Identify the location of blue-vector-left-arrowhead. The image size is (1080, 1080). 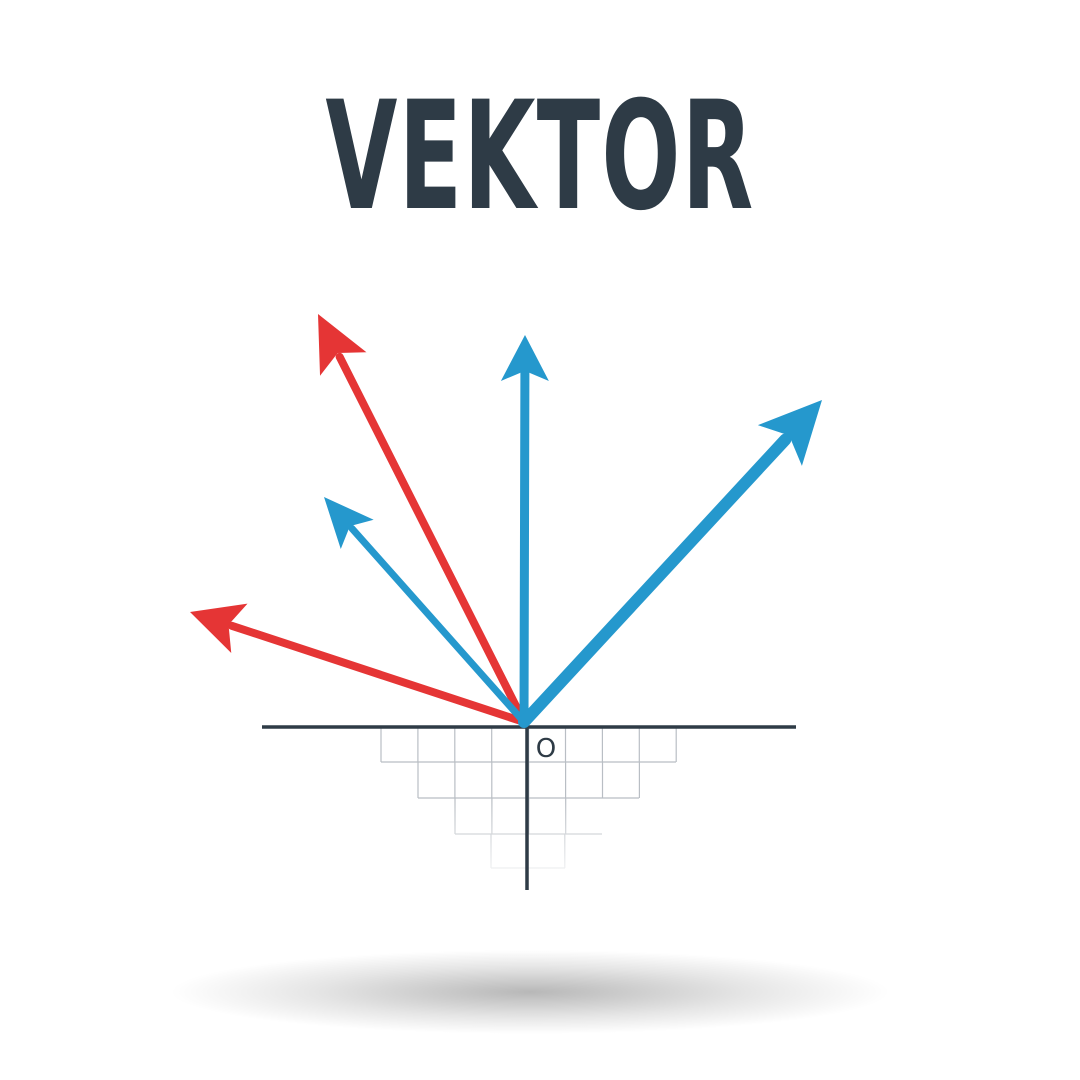
(349, 523).